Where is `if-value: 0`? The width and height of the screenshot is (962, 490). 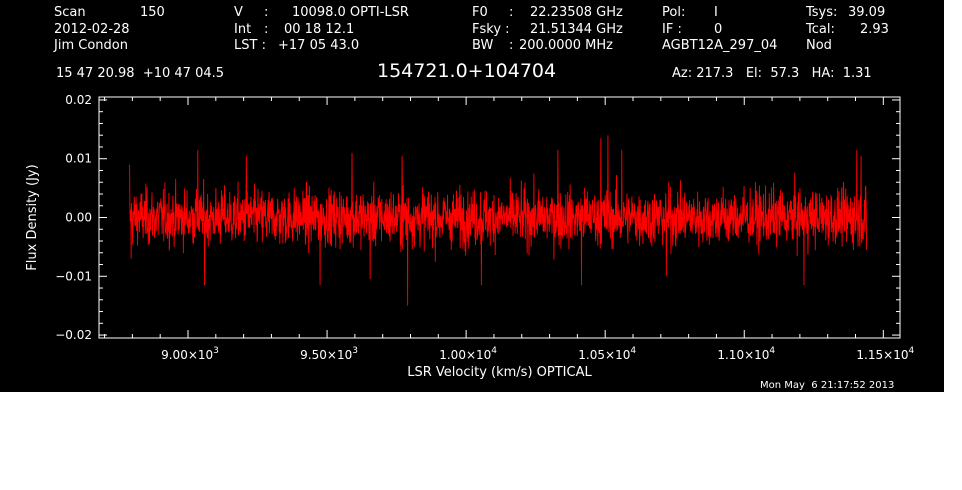
if-value: 0 is located at coordinates (718, 29).